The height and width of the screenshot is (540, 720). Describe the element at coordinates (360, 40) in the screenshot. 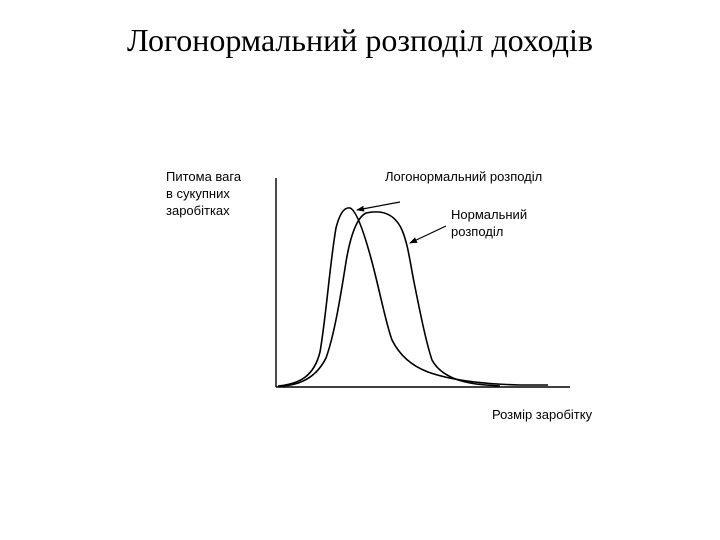

I see `slide-title: Логонормальний розподіл доходів` at that location.